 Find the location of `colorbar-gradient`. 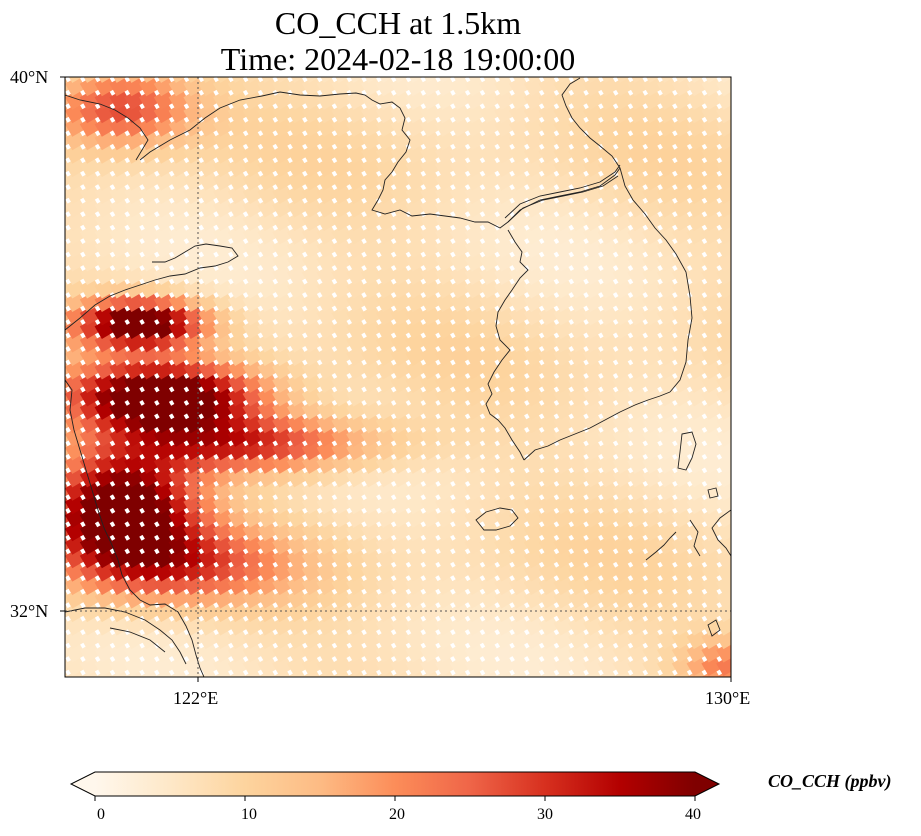

colorbar-gradient is located at coordinates (395, 784).